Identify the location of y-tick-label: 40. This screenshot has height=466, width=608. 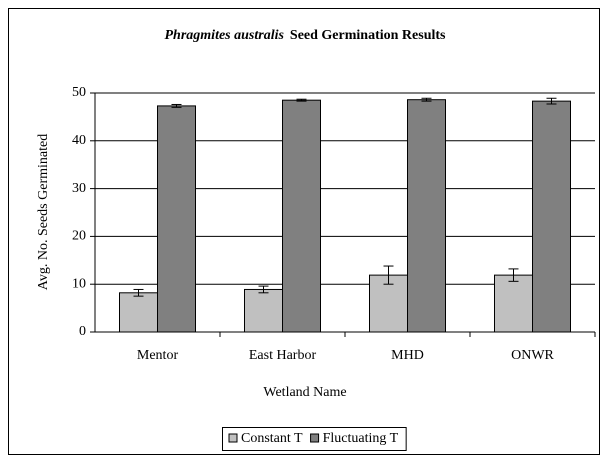
(79, 140).